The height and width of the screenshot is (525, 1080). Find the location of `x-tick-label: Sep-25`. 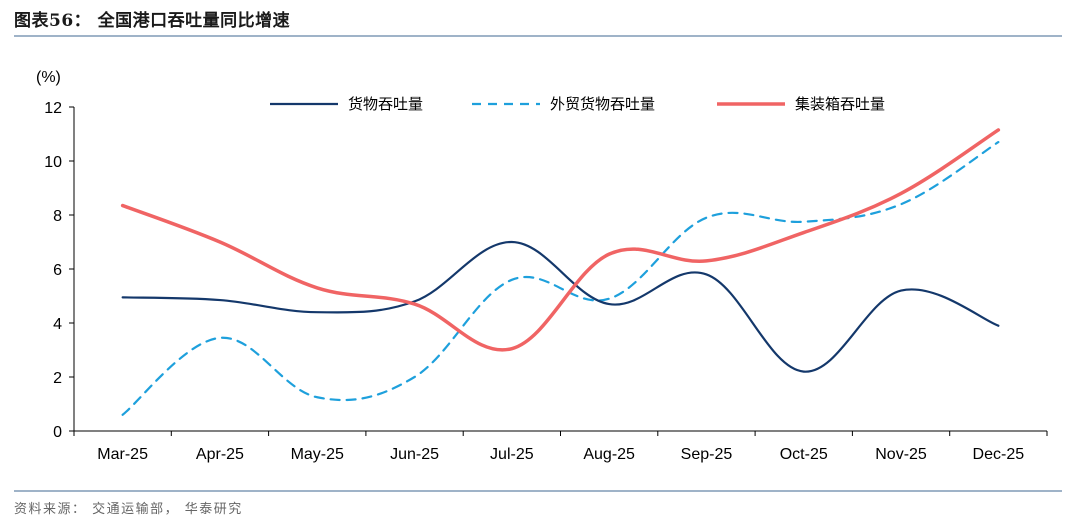

x-tick-label: Sep-25 is located at coordinates (707, 454).